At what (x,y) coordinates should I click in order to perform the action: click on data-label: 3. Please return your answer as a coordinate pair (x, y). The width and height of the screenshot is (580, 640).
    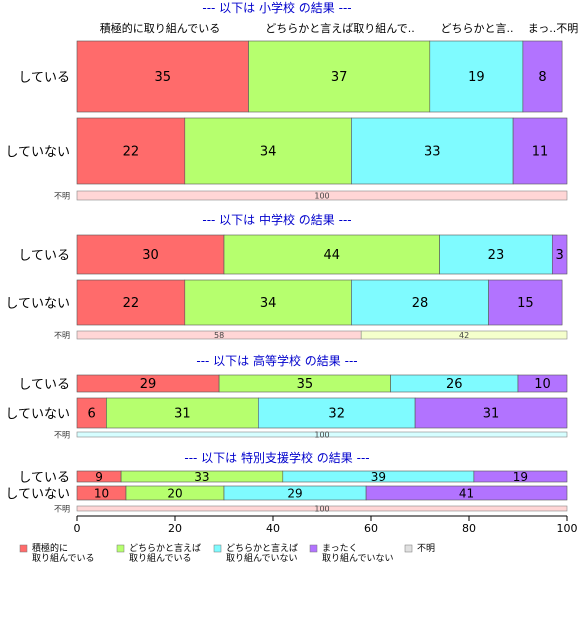
    Looking at the image, I should click on (560, 255).